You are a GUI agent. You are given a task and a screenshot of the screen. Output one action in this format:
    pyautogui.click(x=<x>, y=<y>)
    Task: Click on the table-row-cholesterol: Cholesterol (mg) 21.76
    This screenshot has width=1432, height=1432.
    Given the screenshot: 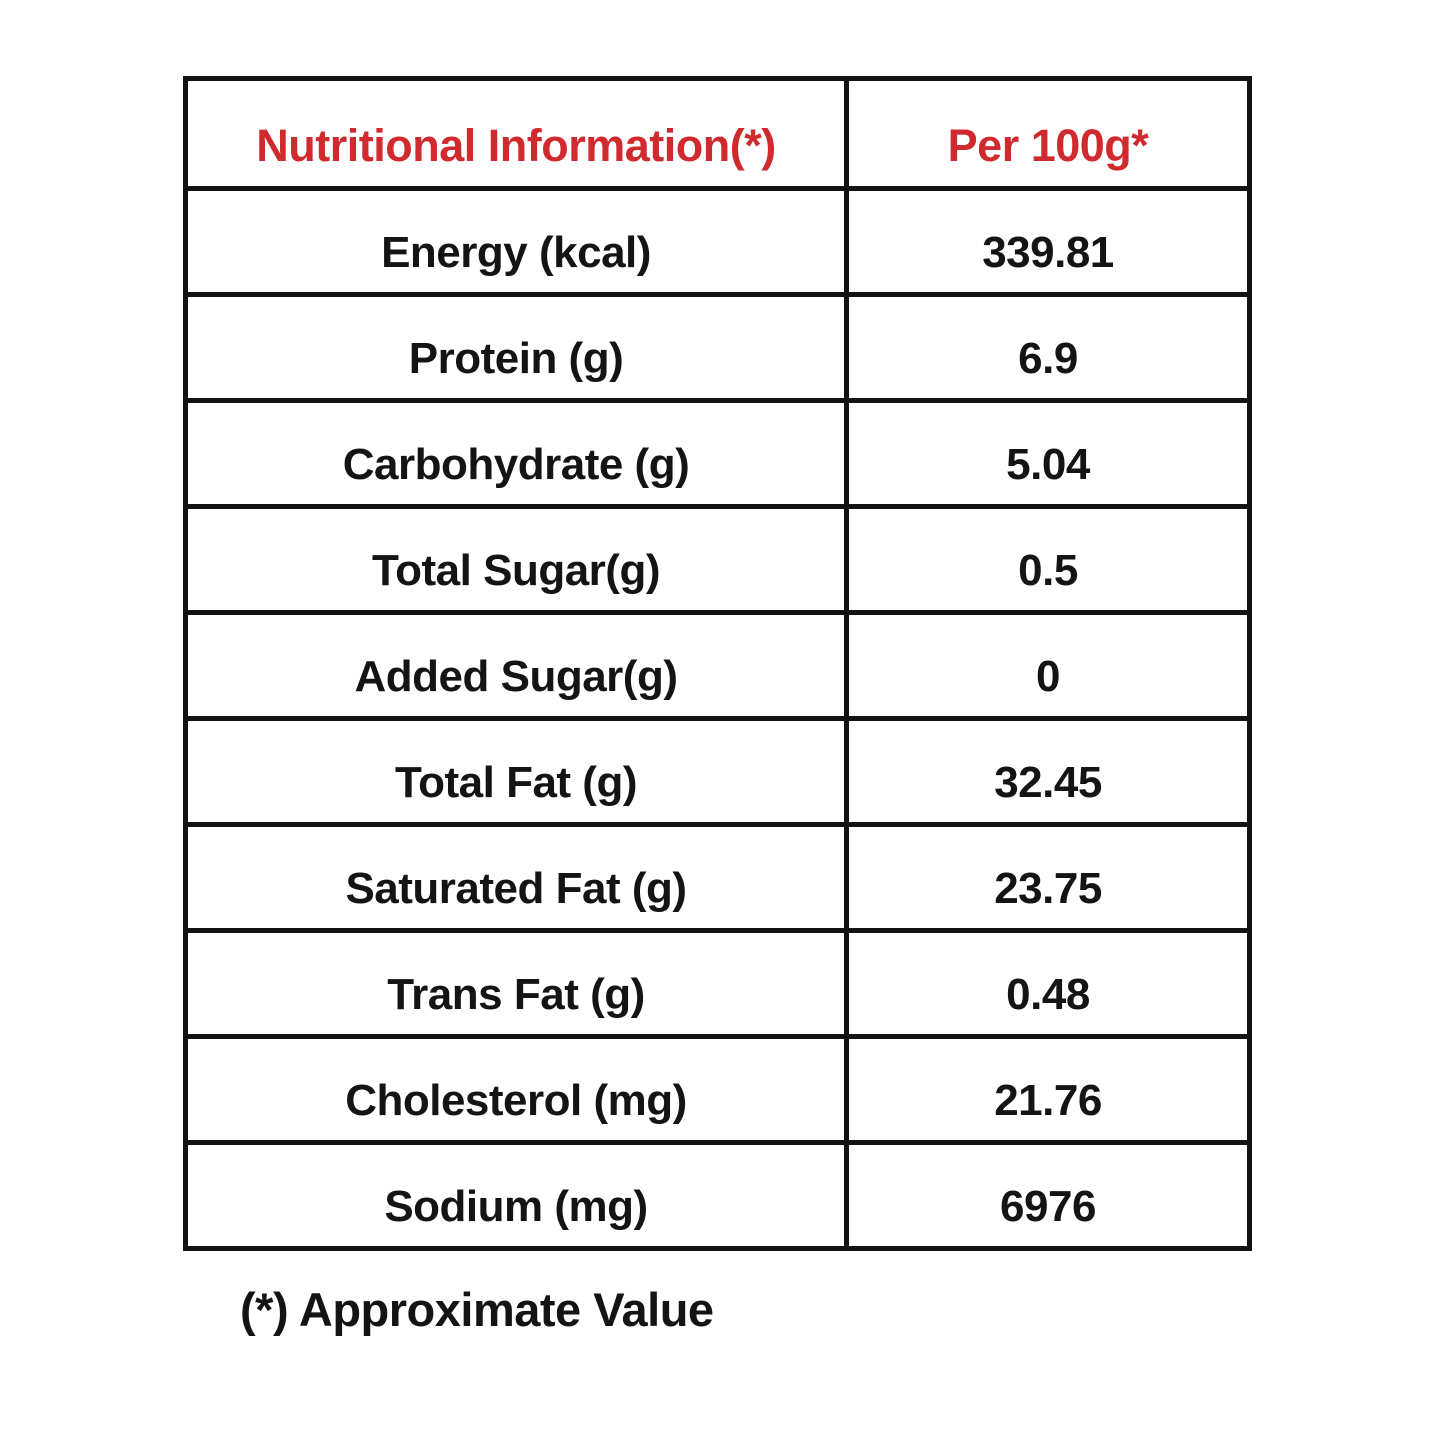 What is the action you would take?
    pyautogui.click(x=717, y=1089)
    